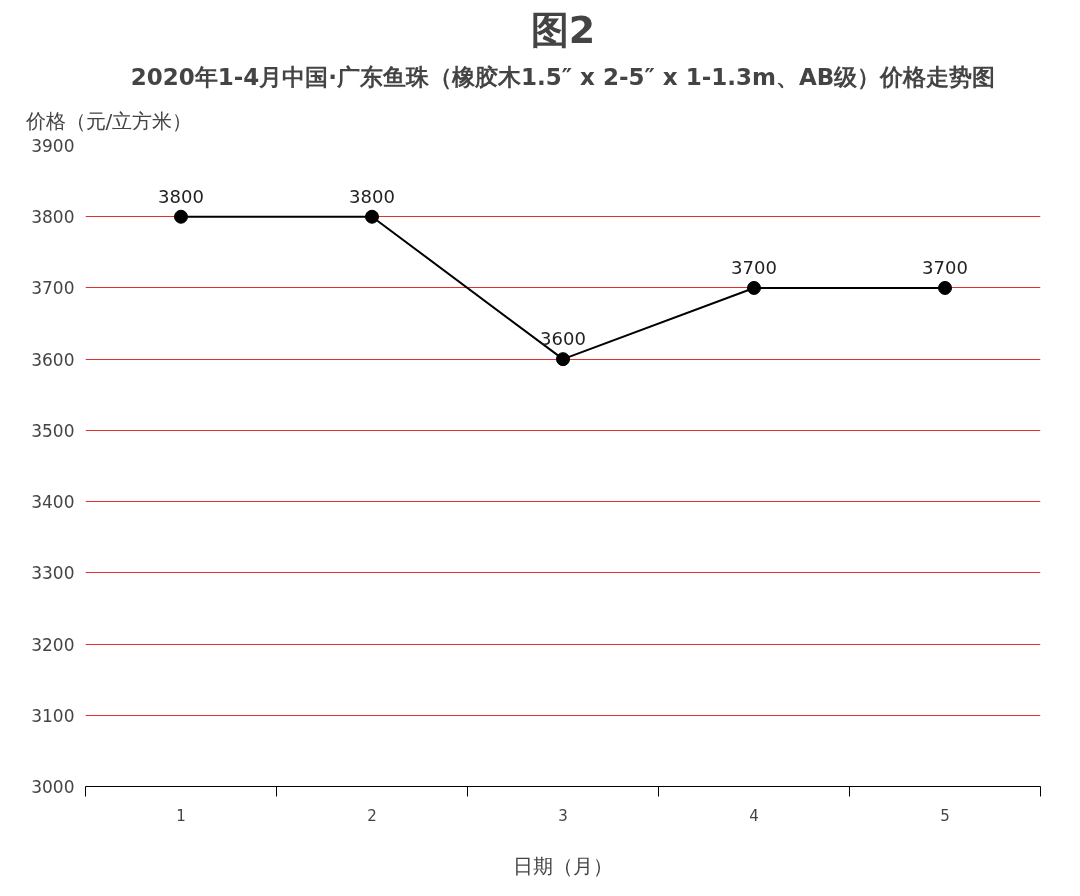 This screenshot has height=896, width=1080. Describe the element at coordinates (372, 815) in the screenshot. I see `x-tick-label: 2` at that location.